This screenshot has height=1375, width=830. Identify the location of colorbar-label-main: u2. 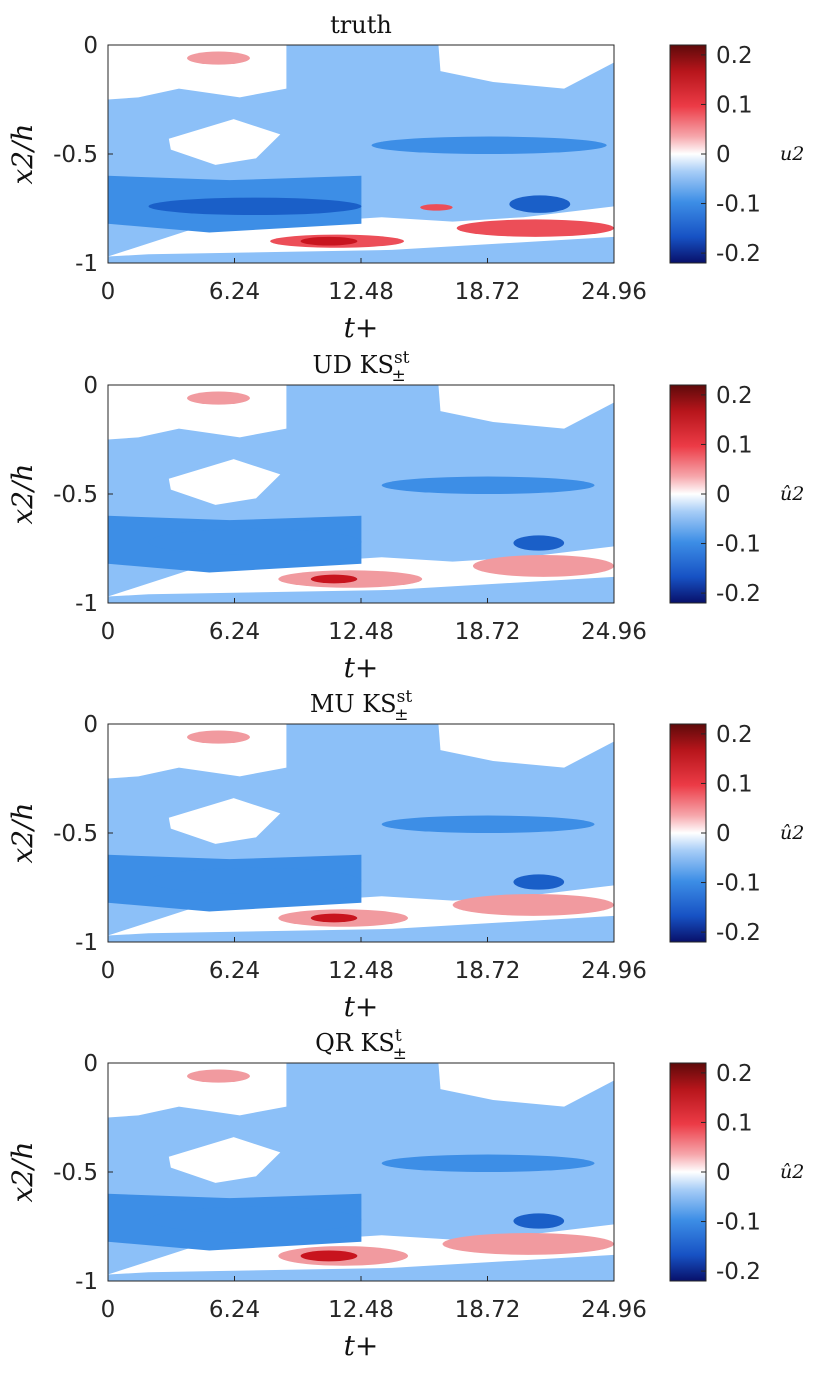
(792, 154).